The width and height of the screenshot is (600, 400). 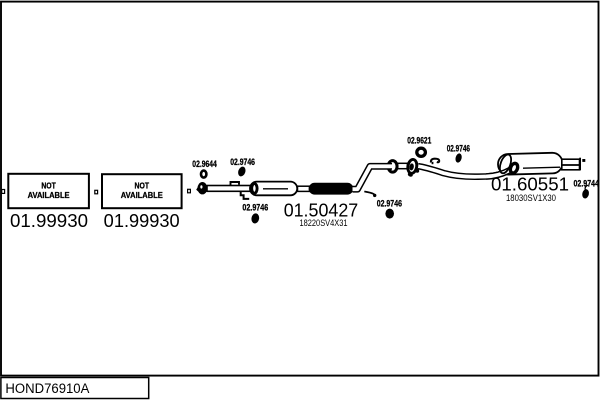 I want to click on svg-text: 01.50427, so click(x=321, y=211).